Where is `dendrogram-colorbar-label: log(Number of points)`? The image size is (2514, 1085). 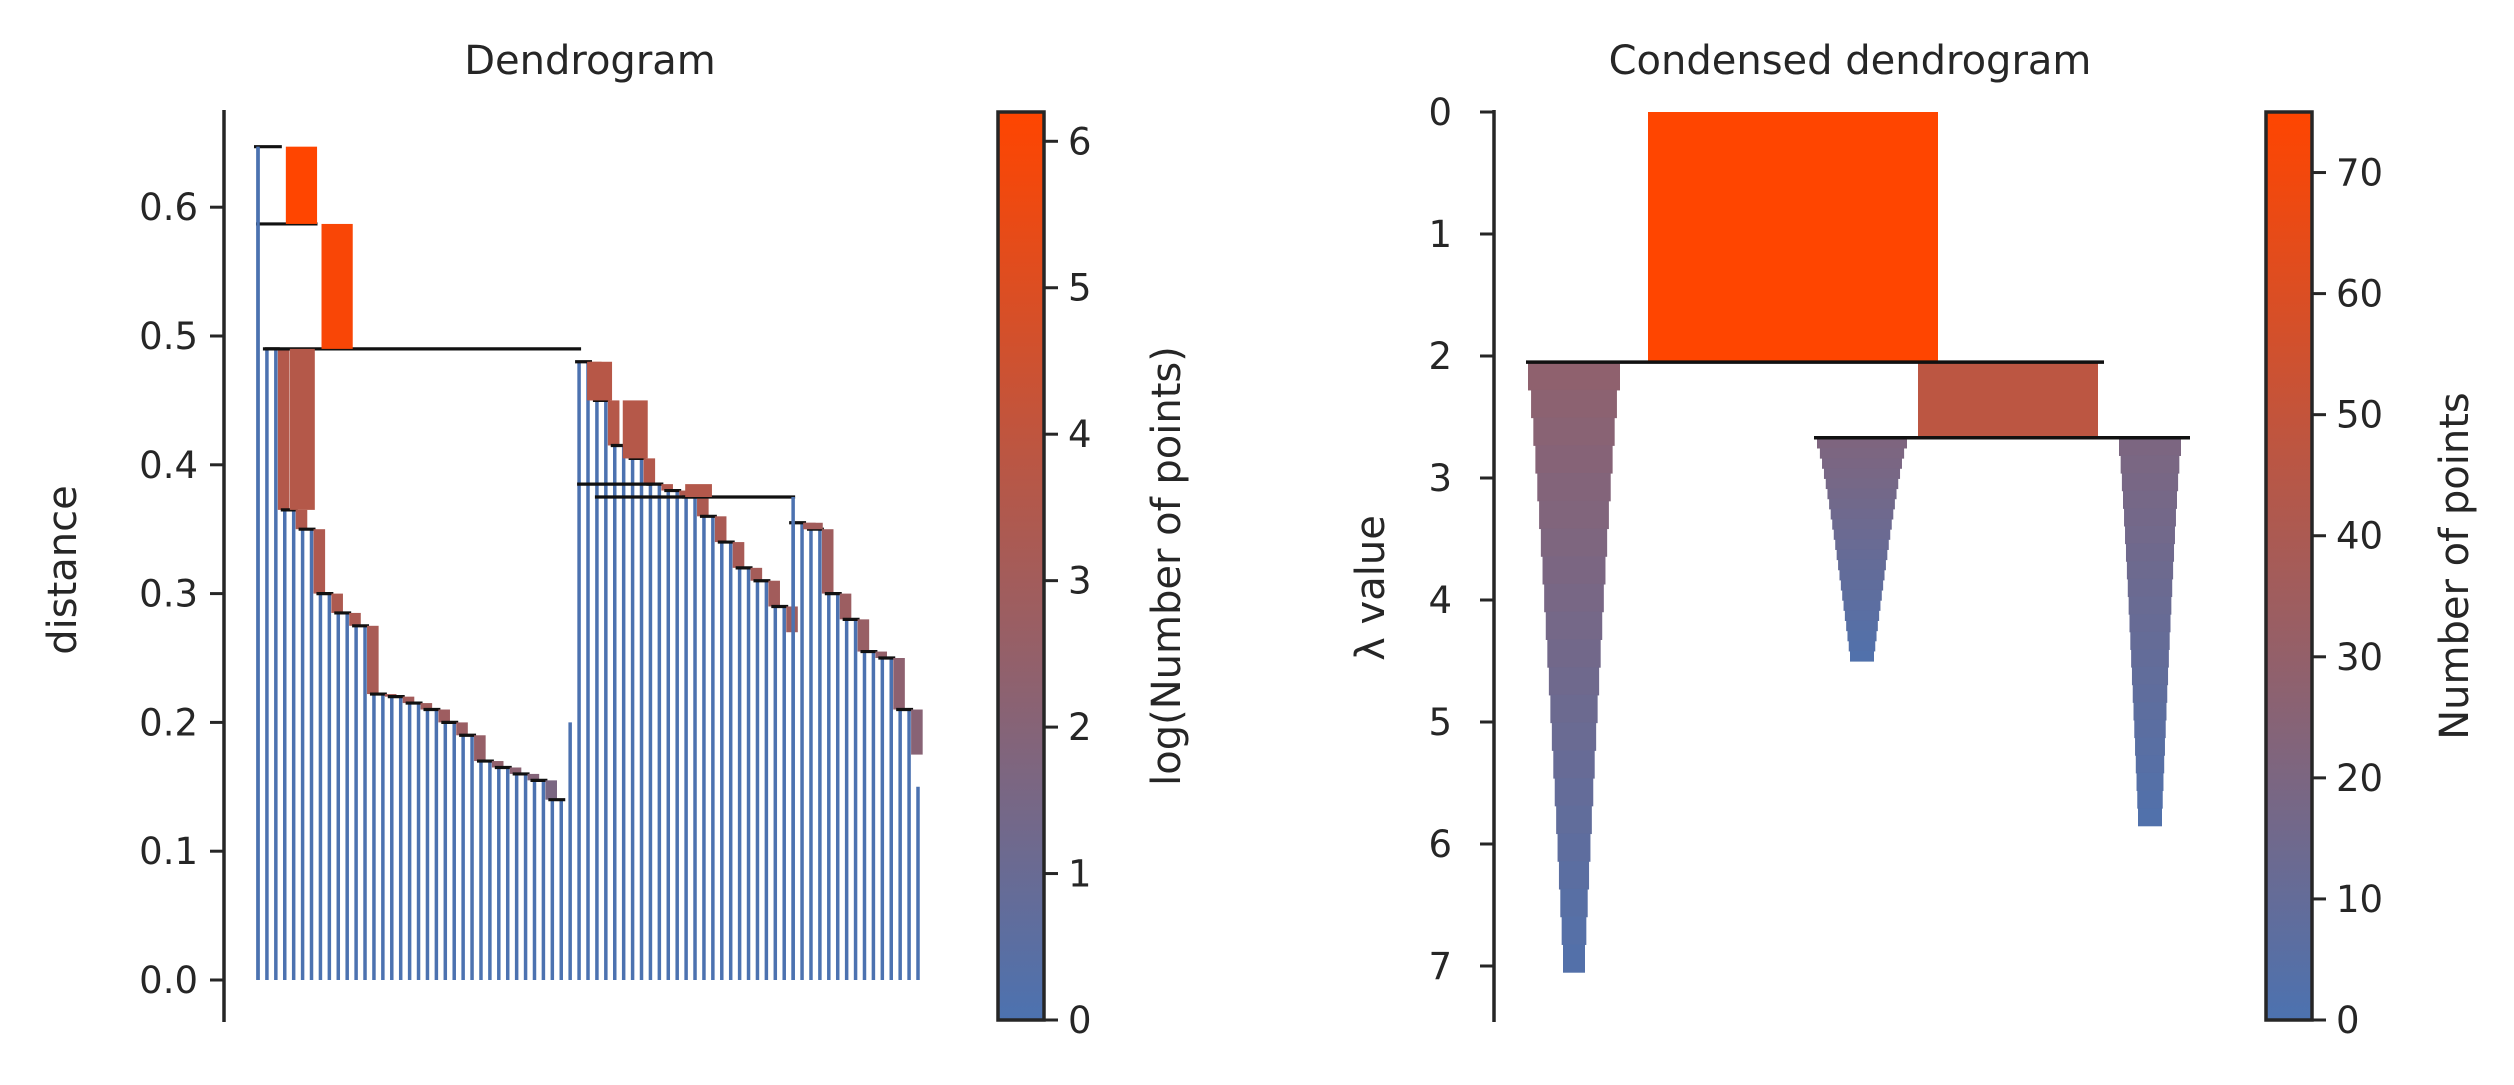
dendrogram-colorbar-label: log(Number of points) is located at coordinates (1167, 566).